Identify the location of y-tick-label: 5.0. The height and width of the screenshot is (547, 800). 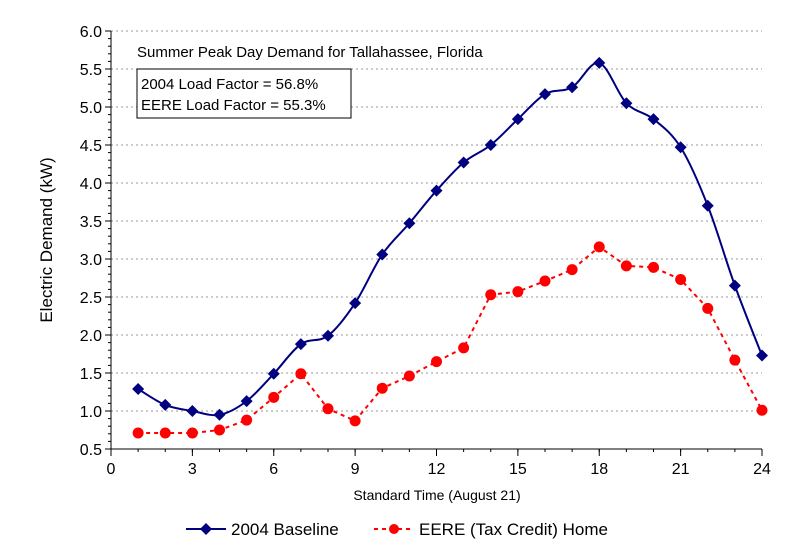
(91, 108).